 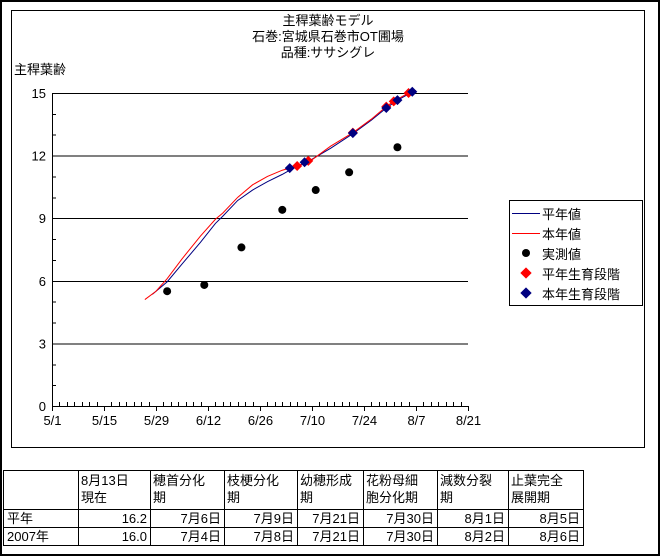 I want to click on svg-text: 6/12, so click(x=208, y=420).